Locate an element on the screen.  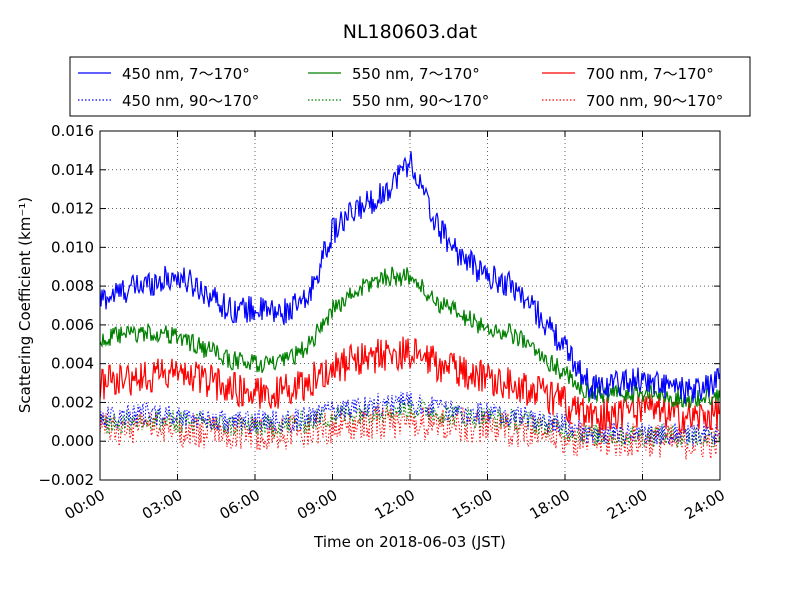
y-tick-label: 0.016 is located at coordinates (72, 131).